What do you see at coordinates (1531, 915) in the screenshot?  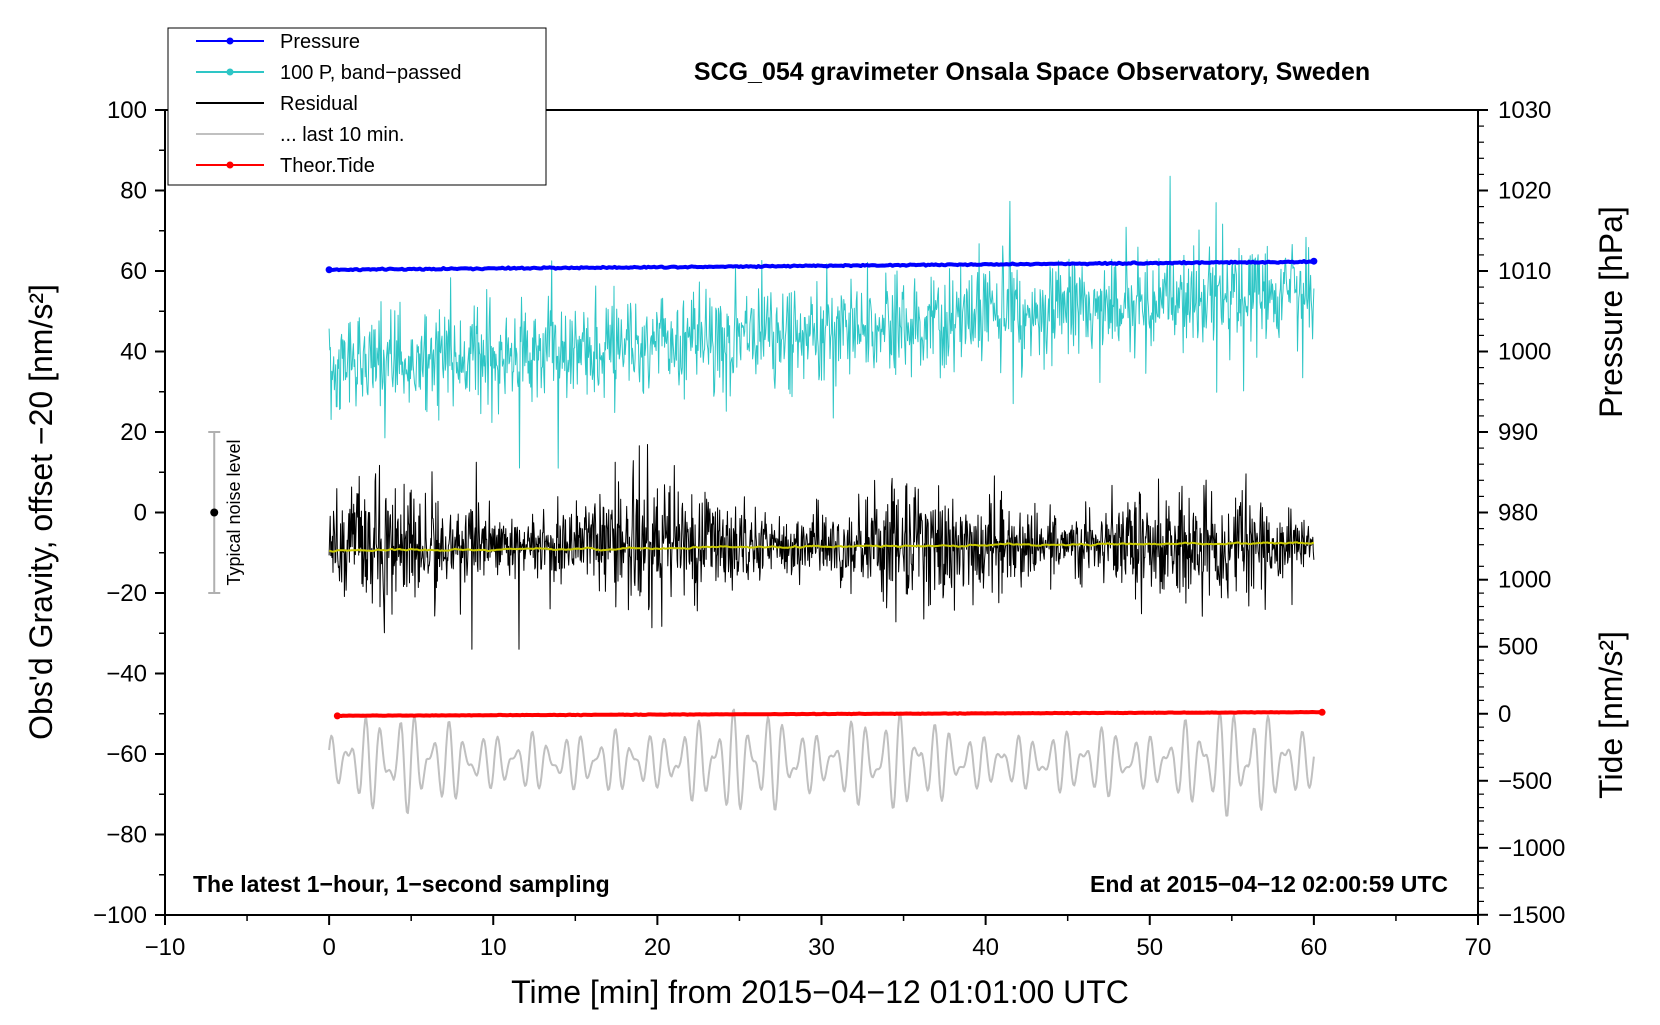 I see `tide-tick-label: −1500` at bounding box center [1531, 915].